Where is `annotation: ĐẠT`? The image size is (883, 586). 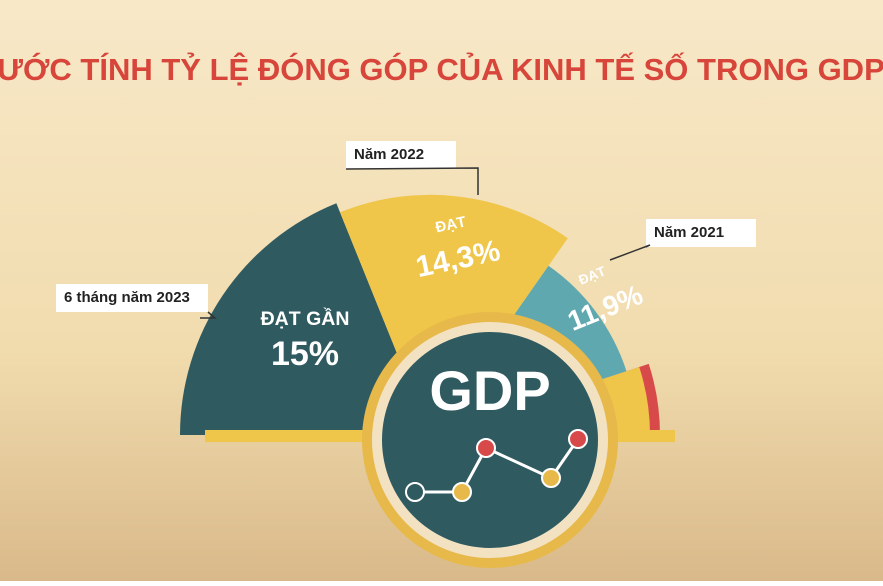 annotation: ĐẠT is located at coordinates (451, 224).